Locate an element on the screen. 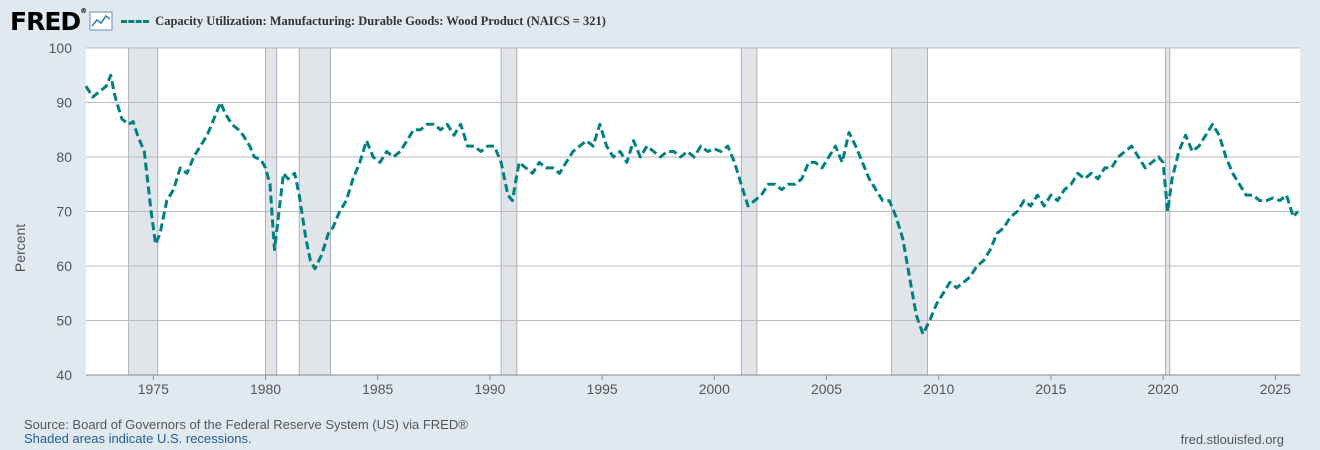  y-tick-label: 100 is located at coordinates (61, 48).